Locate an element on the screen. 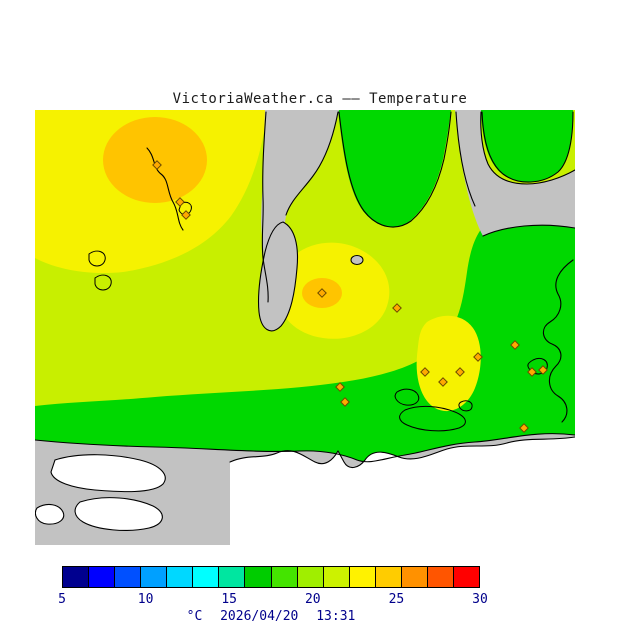  coast-east-squiggle is located at coordinates (558, 341).